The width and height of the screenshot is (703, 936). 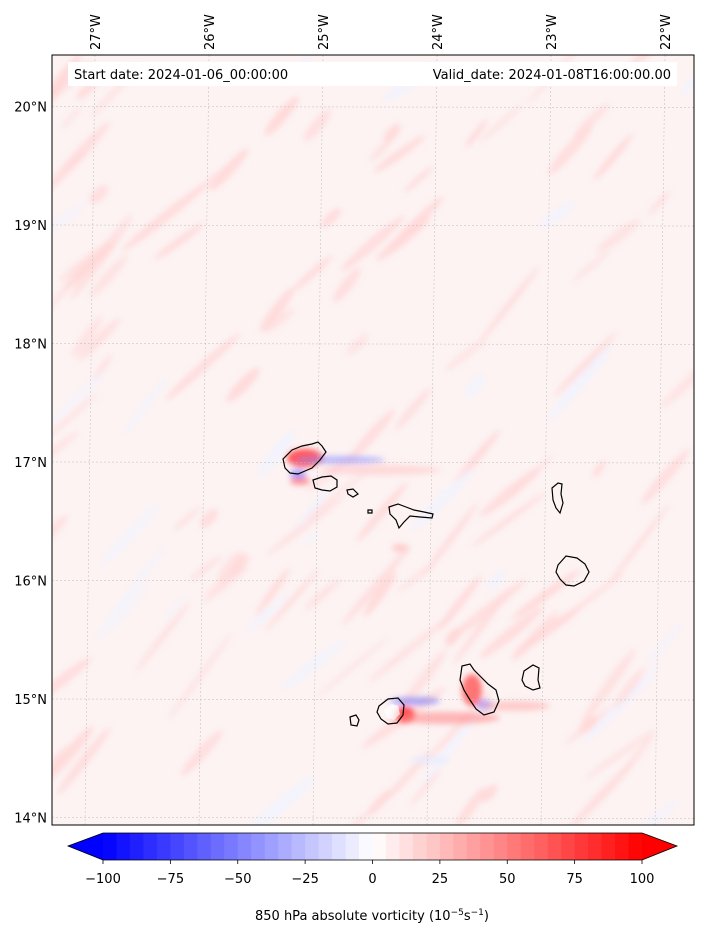 What do you see at coordinates (659, 846) in the screenshot?
I see `colorbar-extension-high` at bounding box center [659, 846].